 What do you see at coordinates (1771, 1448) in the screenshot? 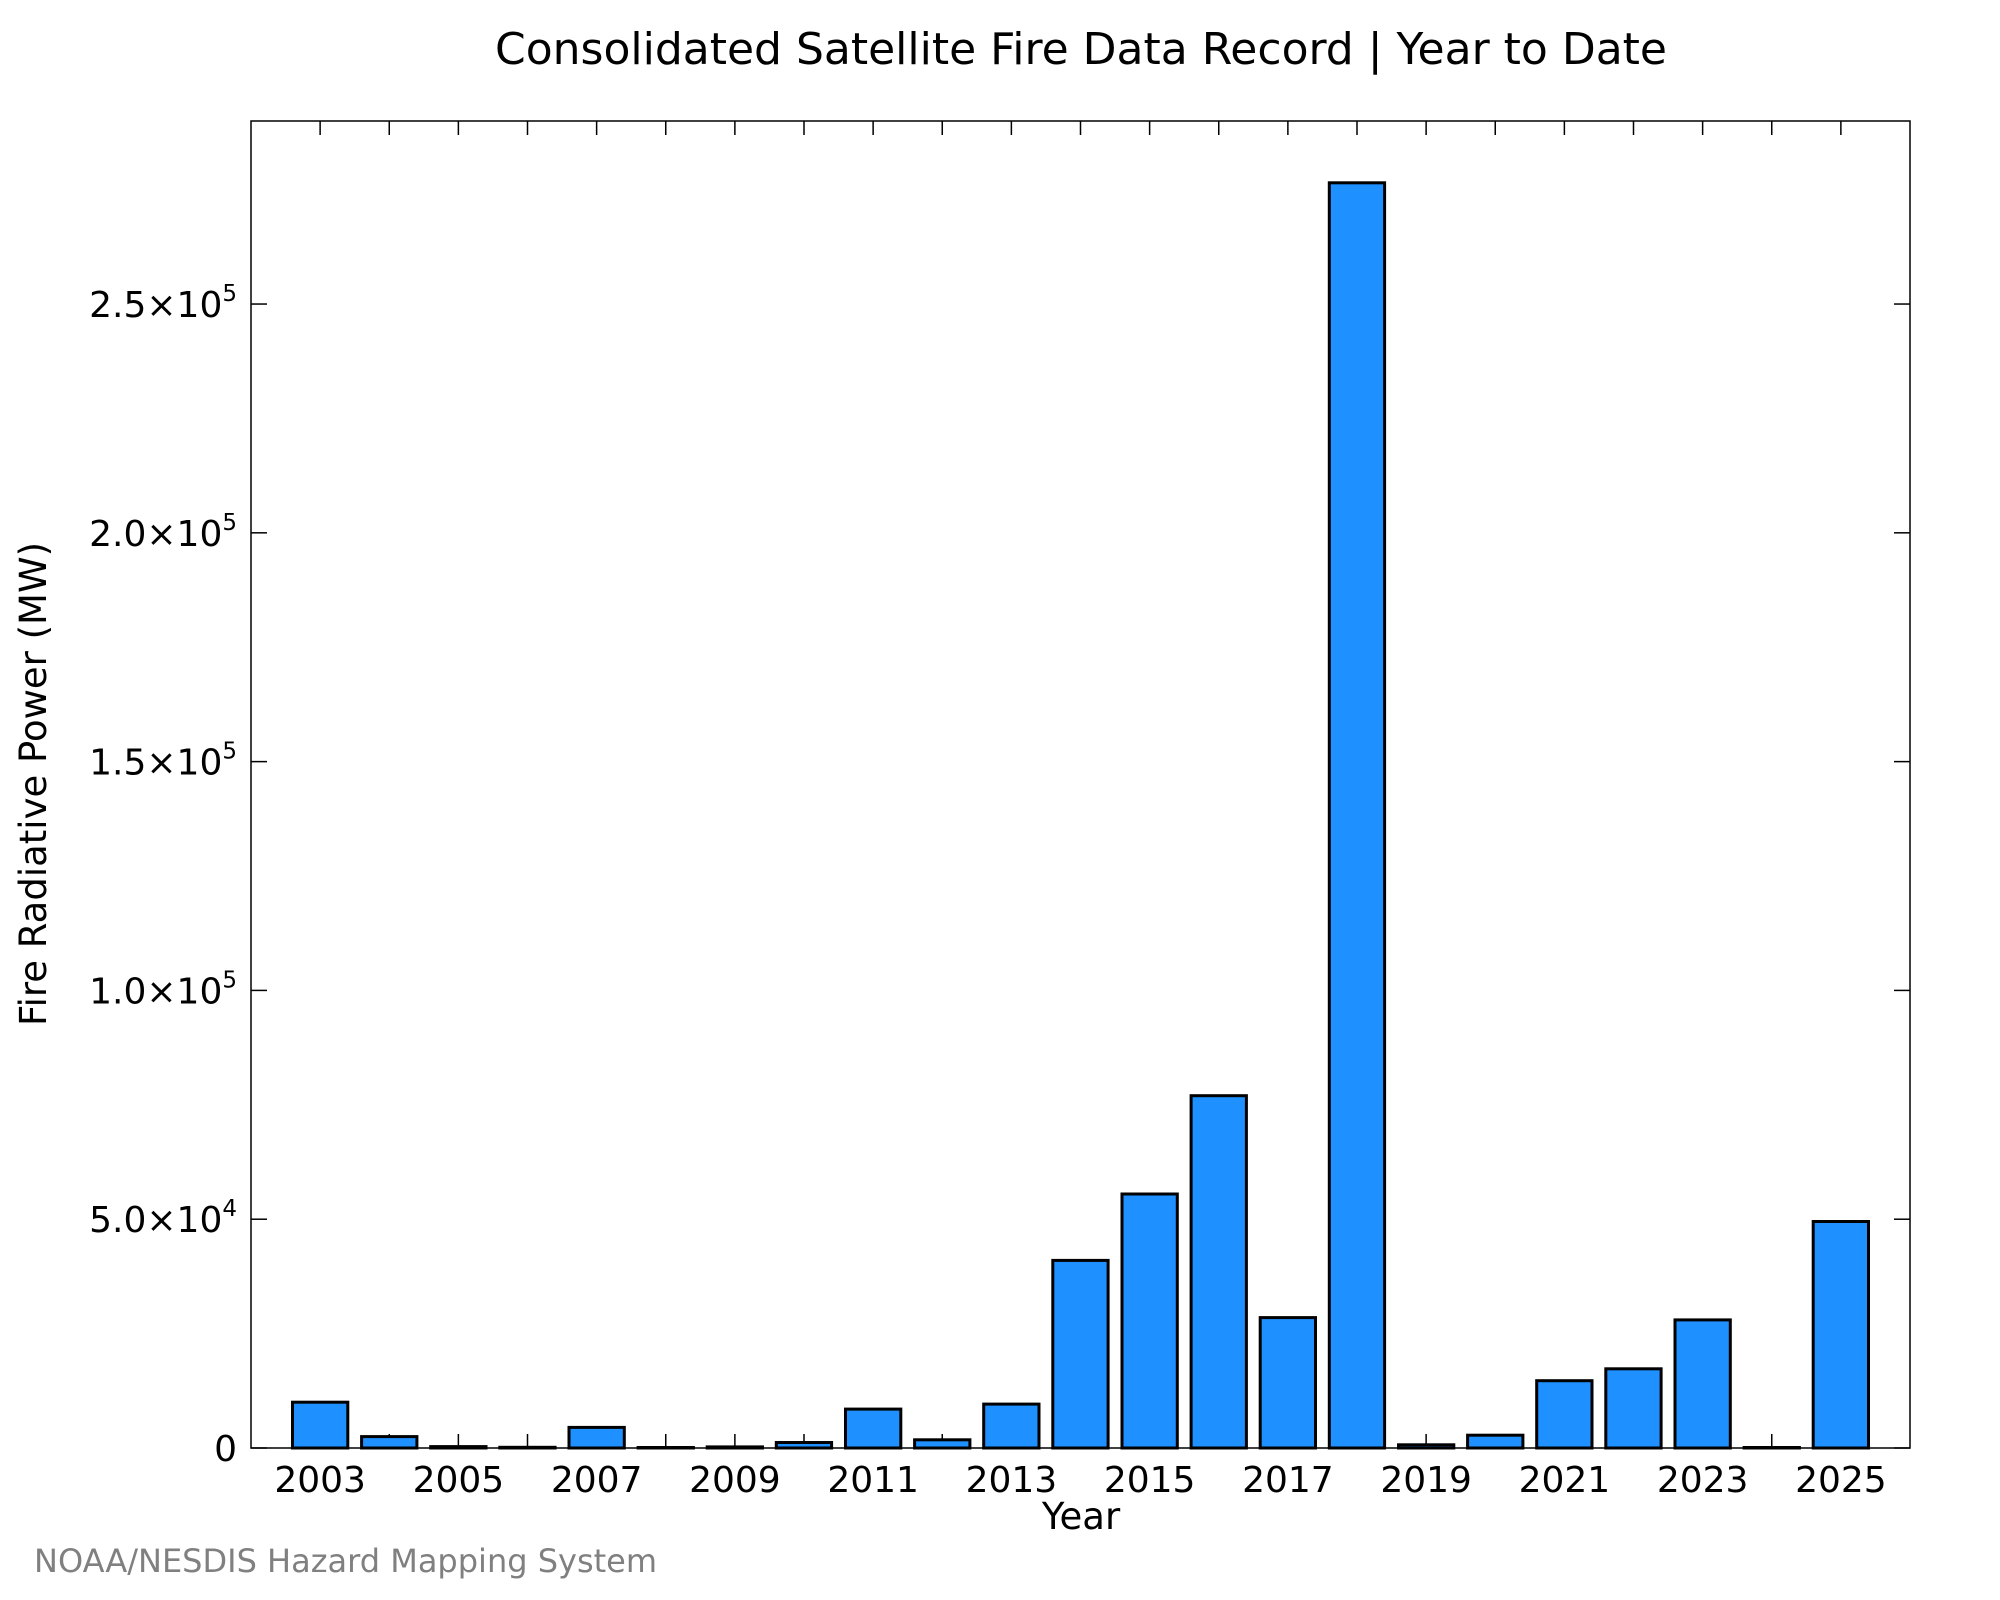
I see `bar-2024` at bounding box center [1771, 1448].